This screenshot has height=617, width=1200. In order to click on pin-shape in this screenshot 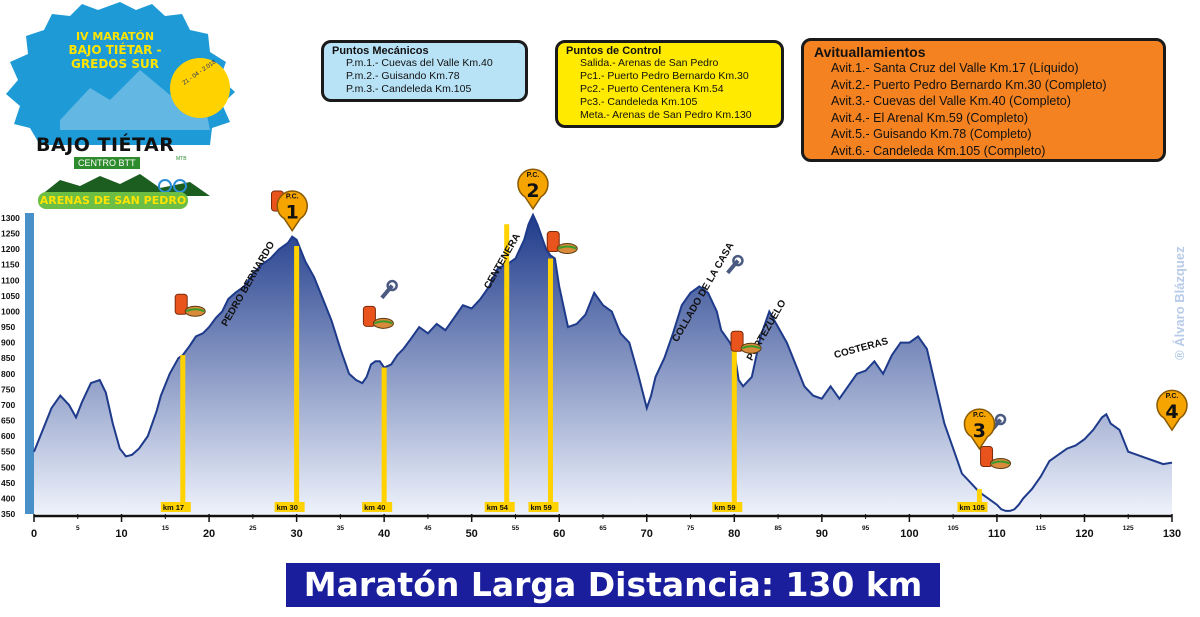, I will do `click(292, 211)`.